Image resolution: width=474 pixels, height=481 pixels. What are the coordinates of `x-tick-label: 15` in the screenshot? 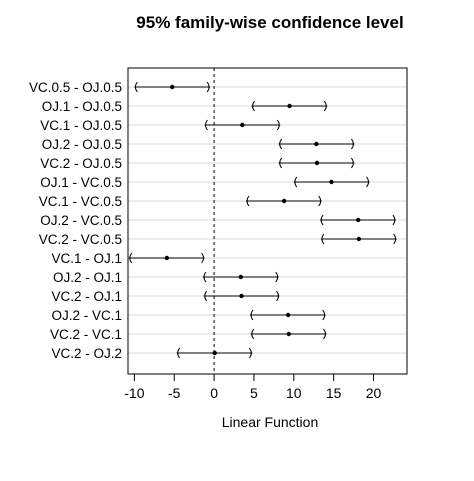 It's located at (334, 393).